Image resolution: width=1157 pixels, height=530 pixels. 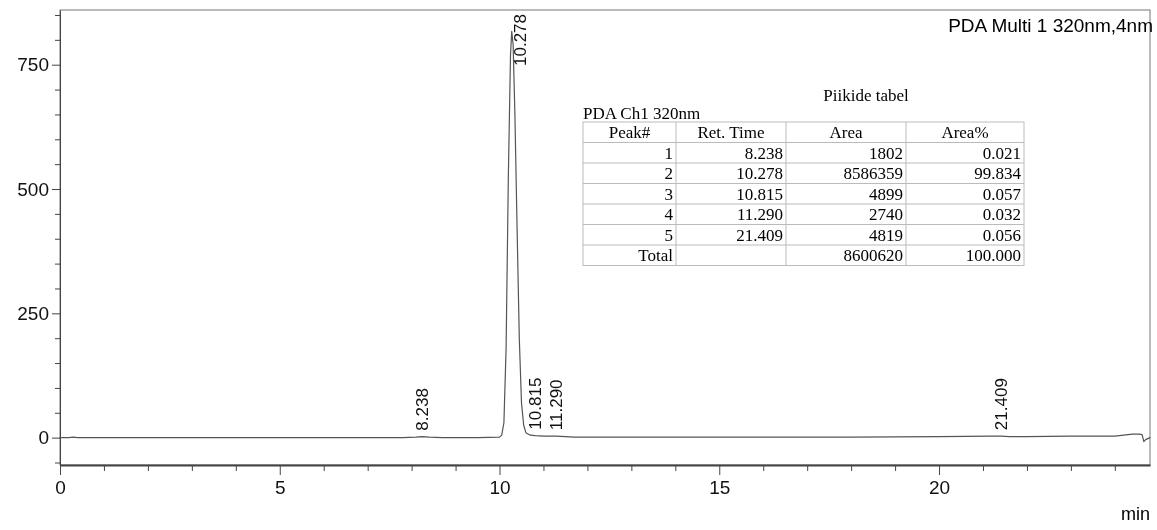 I want to click on annotation: 8600620, so click(x=873, y=255).